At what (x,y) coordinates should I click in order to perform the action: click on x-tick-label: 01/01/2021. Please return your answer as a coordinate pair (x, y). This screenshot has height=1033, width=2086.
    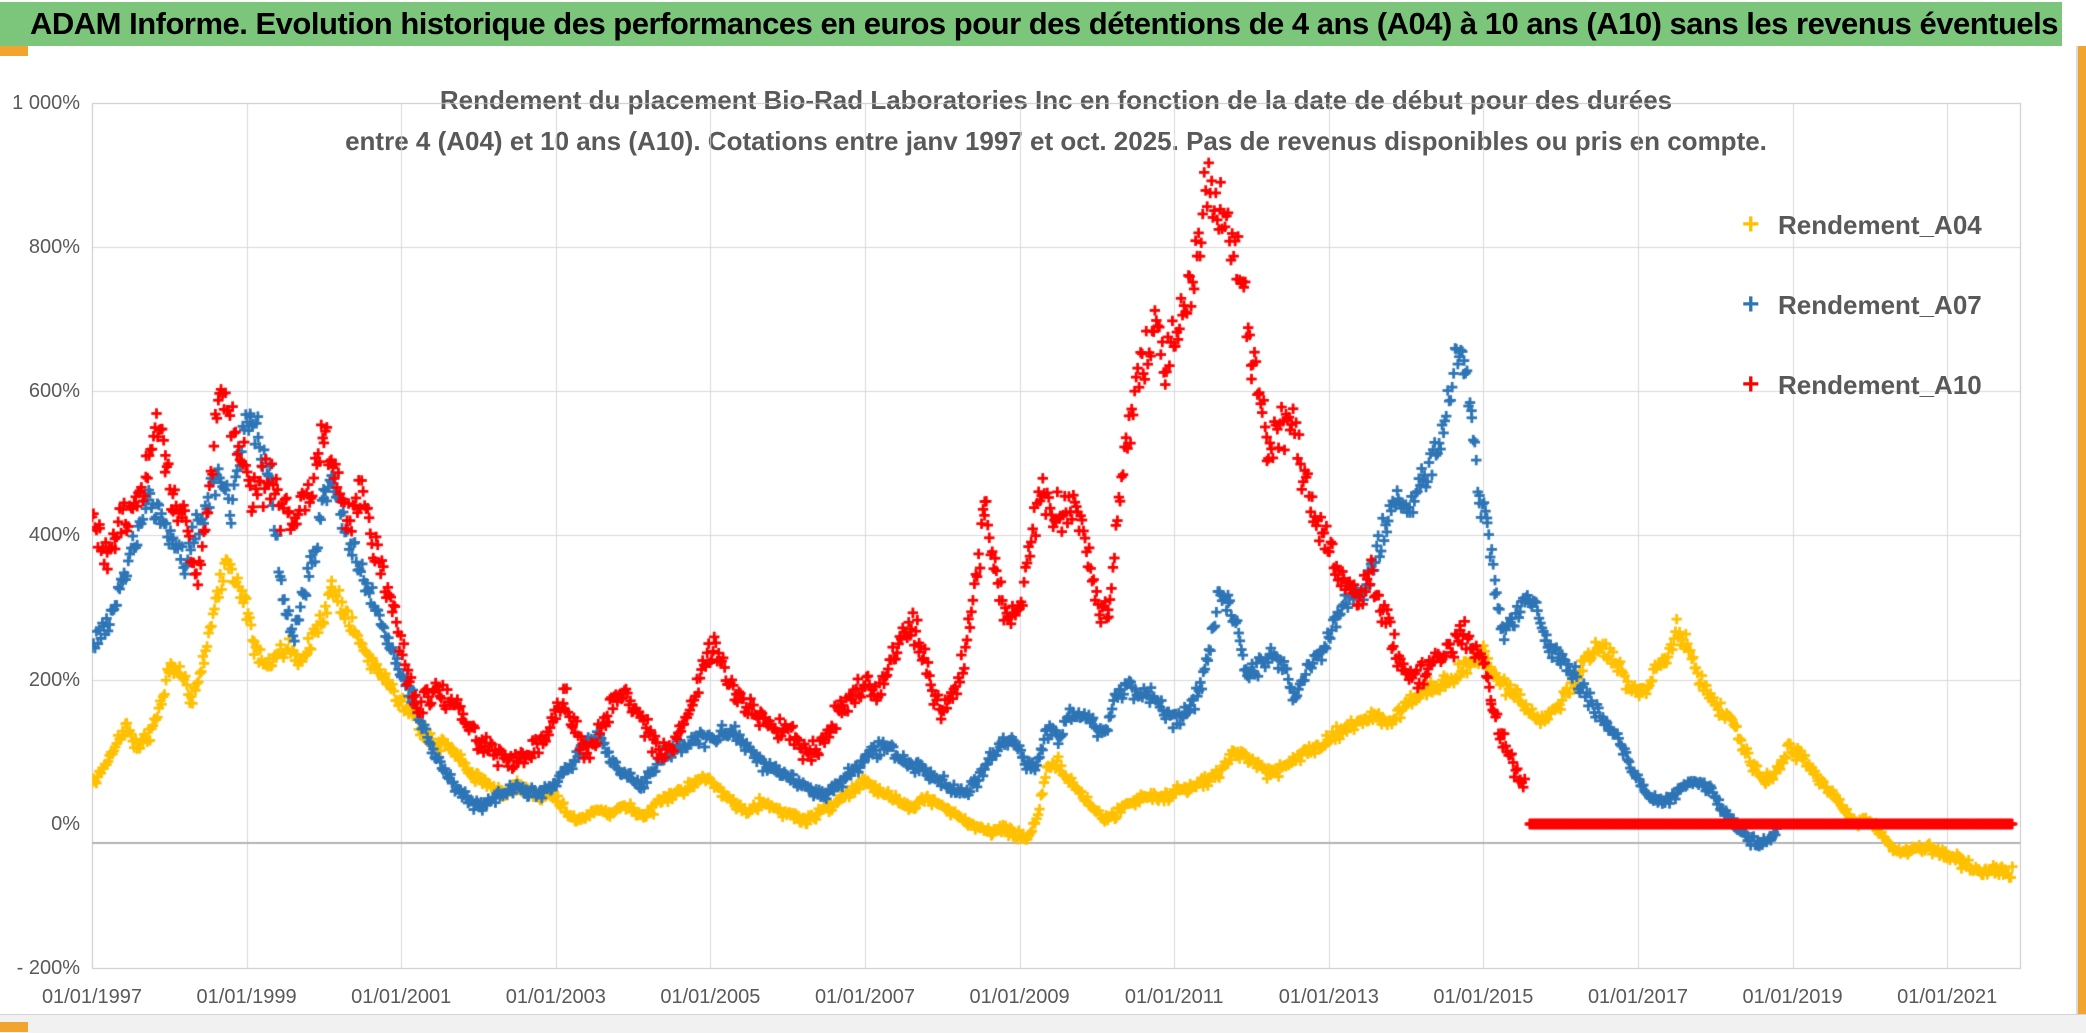
    Looking at the image, I should click on (1947, 997).